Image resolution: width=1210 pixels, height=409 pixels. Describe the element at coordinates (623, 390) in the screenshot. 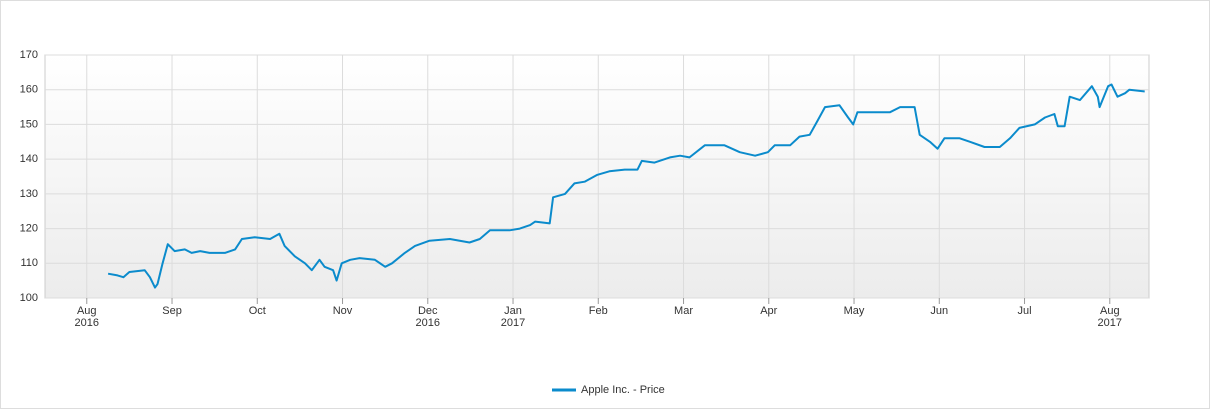

I see `legend-label: Apple Inc. - Price` at that location.